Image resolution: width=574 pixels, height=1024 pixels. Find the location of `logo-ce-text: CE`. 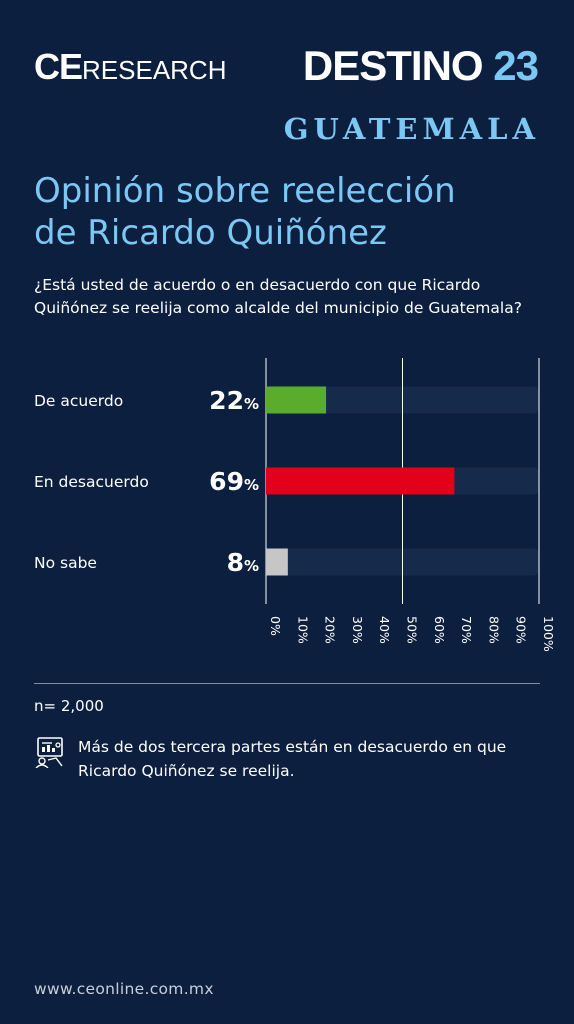

logo-ce-text: CE is located at coordinates (58, 66).